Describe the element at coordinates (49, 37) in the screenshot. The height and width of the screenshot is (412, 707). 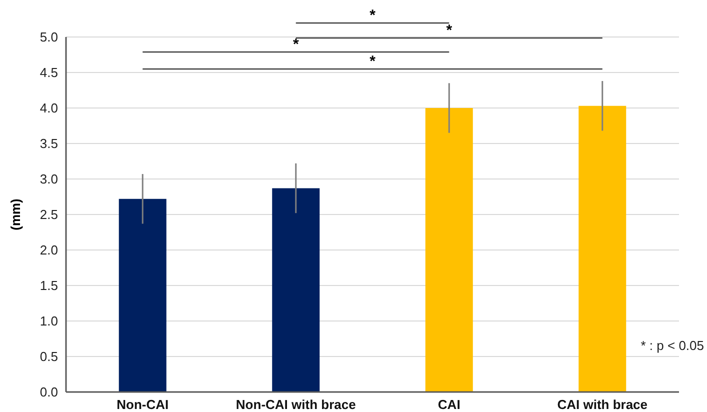
I see `y-tick-label: 5.0` at that location.